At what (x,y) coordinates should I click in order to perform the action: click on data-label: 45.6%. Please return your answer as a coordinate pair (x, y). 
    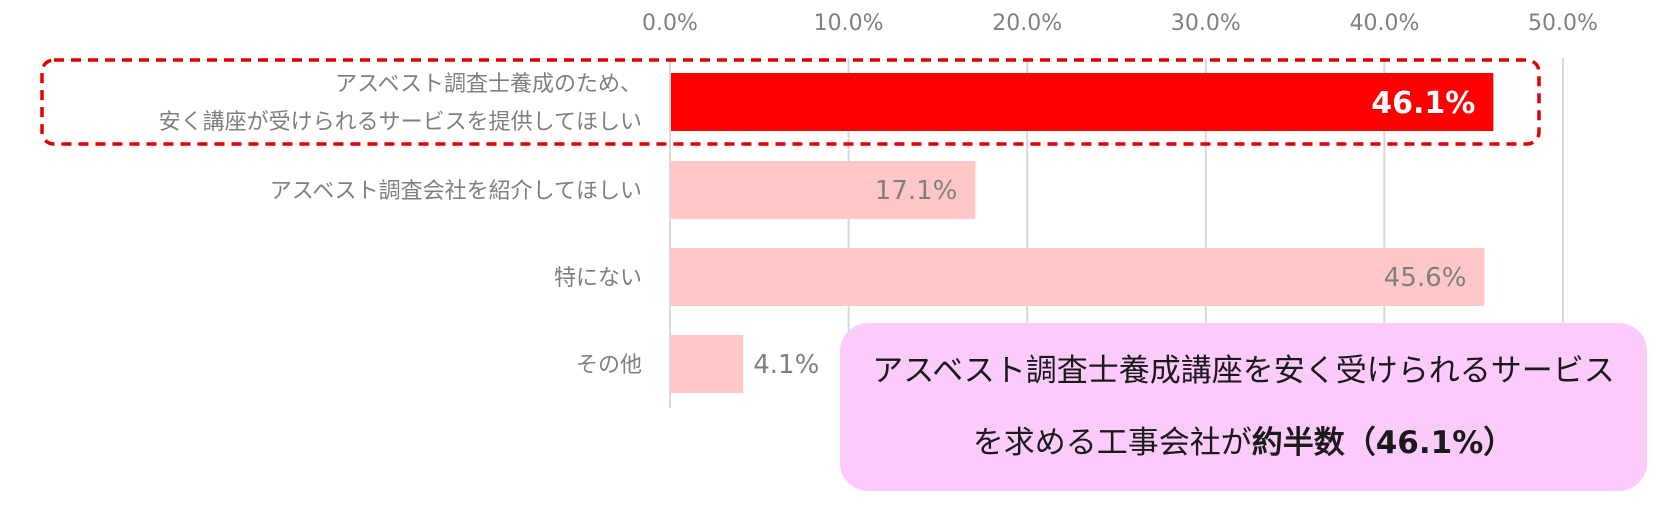
    Looking at the image, I should click on (1425, 278).